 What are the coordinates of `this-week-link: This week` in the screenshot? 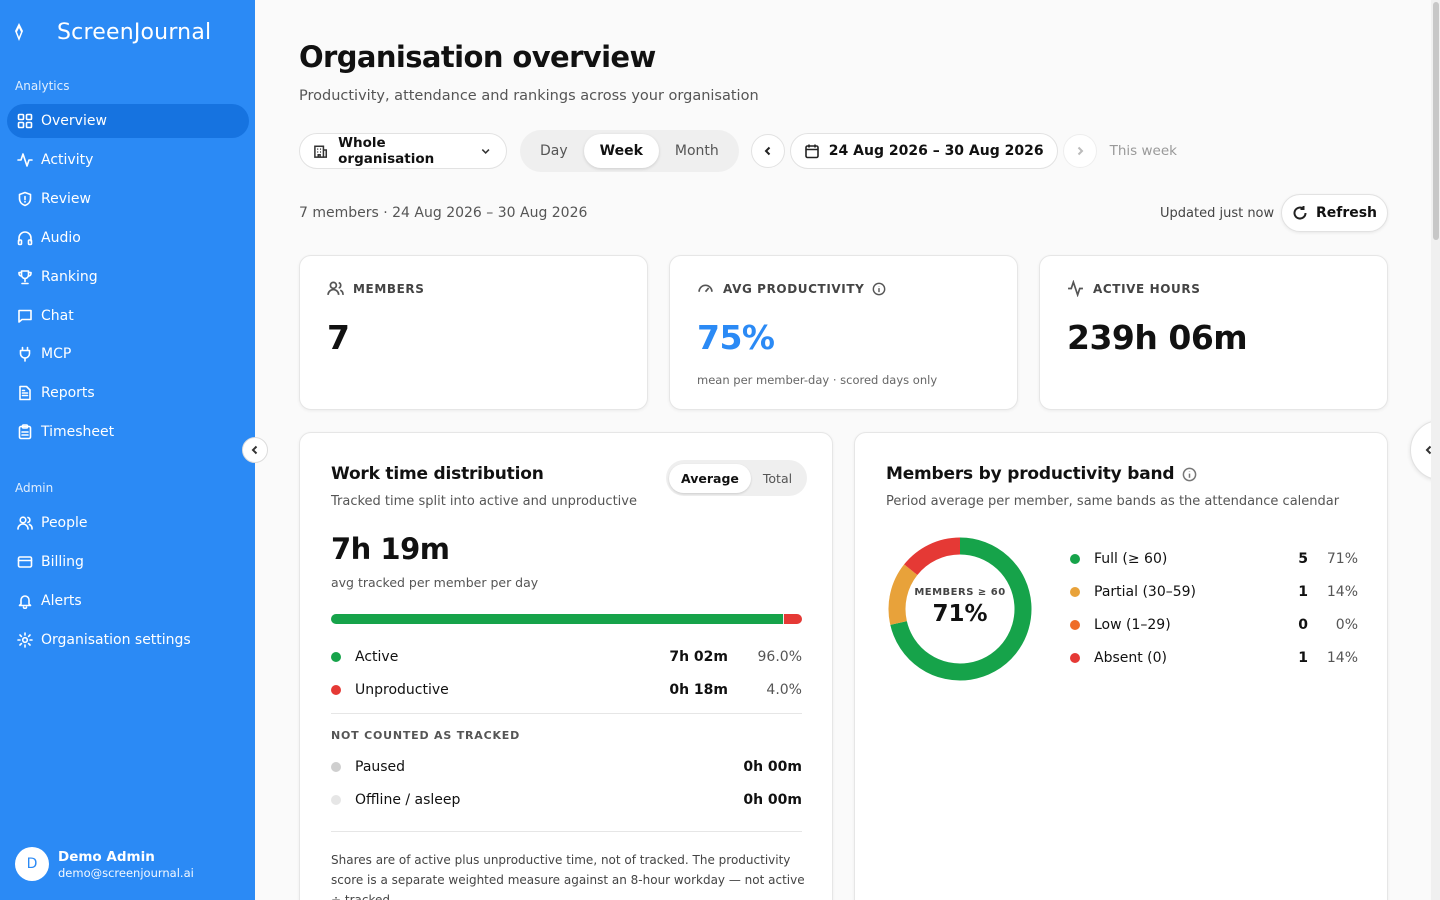 It's located at (1143, 151).